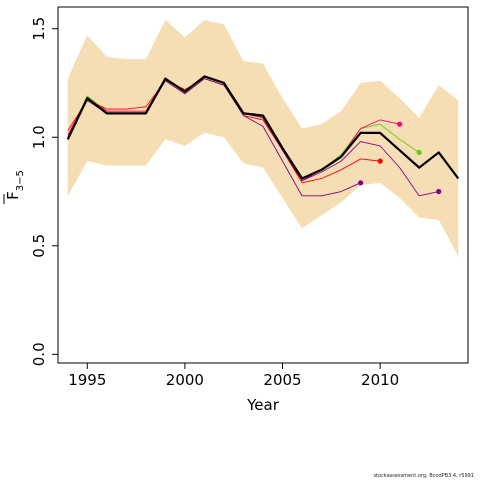 The height and width of the screenshot is (480, 480). What do you see at coordinates (13, 195) in the screenshot?
I see `y-axis-title-main: F` at bounding box center [13, 195].